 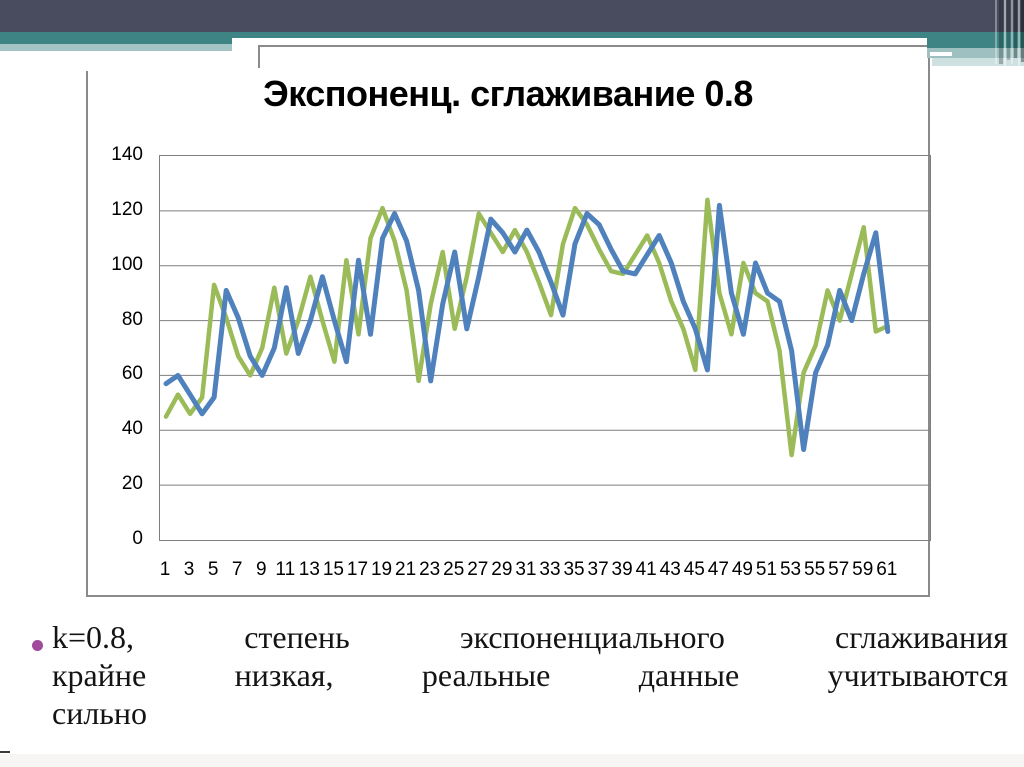 What do you see at coordinates (815, 569) in the screenshot?
I see `x-tick-label: 55` at bounding box center [815, 569].